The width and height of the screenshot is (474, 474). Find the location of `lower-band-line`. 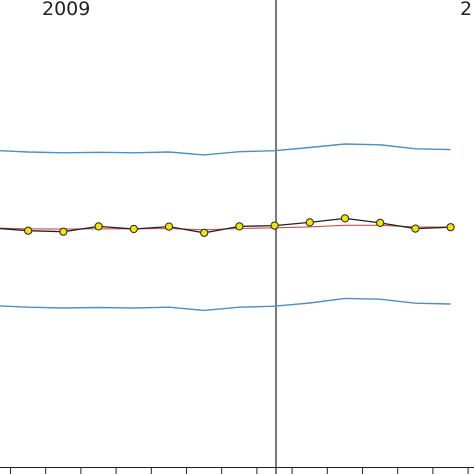

lower-band-line is located at coordinates (225, 304).